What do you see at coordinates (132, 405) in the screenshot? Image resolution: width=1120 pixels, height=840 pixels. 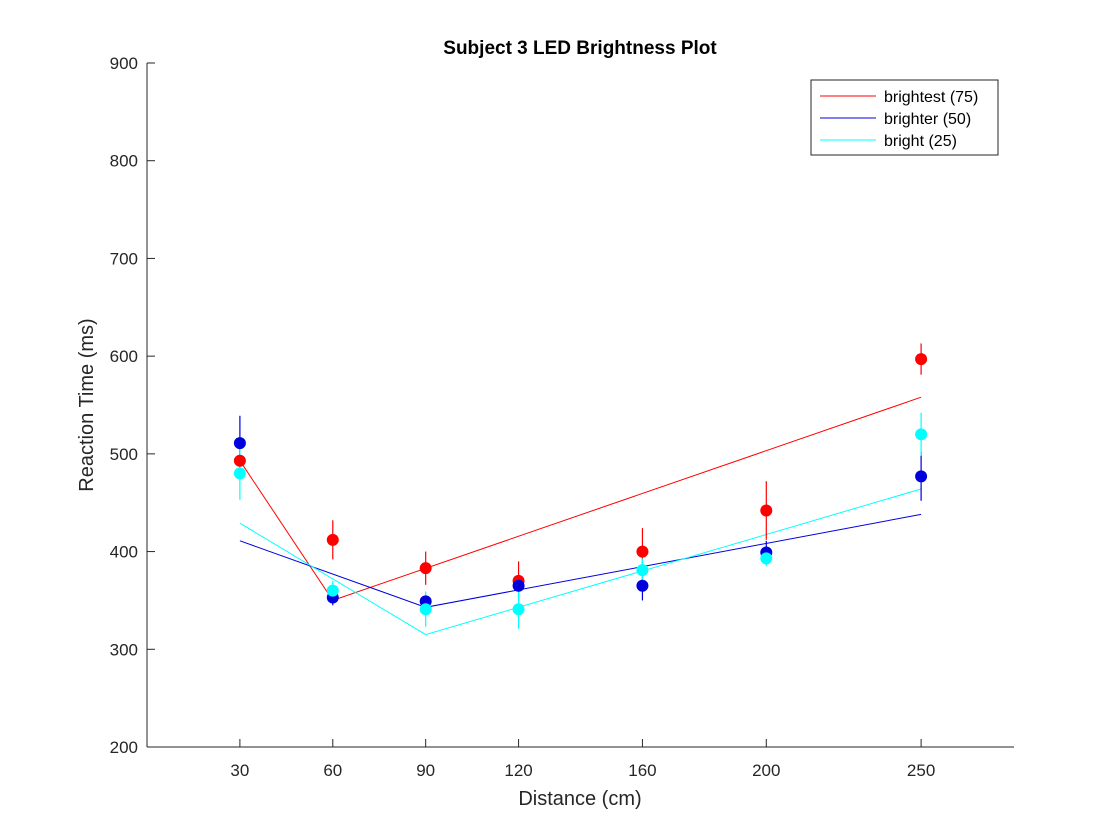 I see `y-axis-ticks: 200 300 400 500 600 700 800 900` at bounding box center [132, 405].